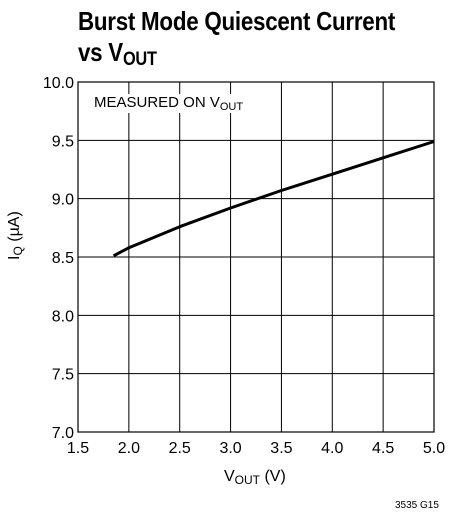 This screenshot has width=462, height=517. I want to click on y-tick-label: 8.5, so click(63, 258).